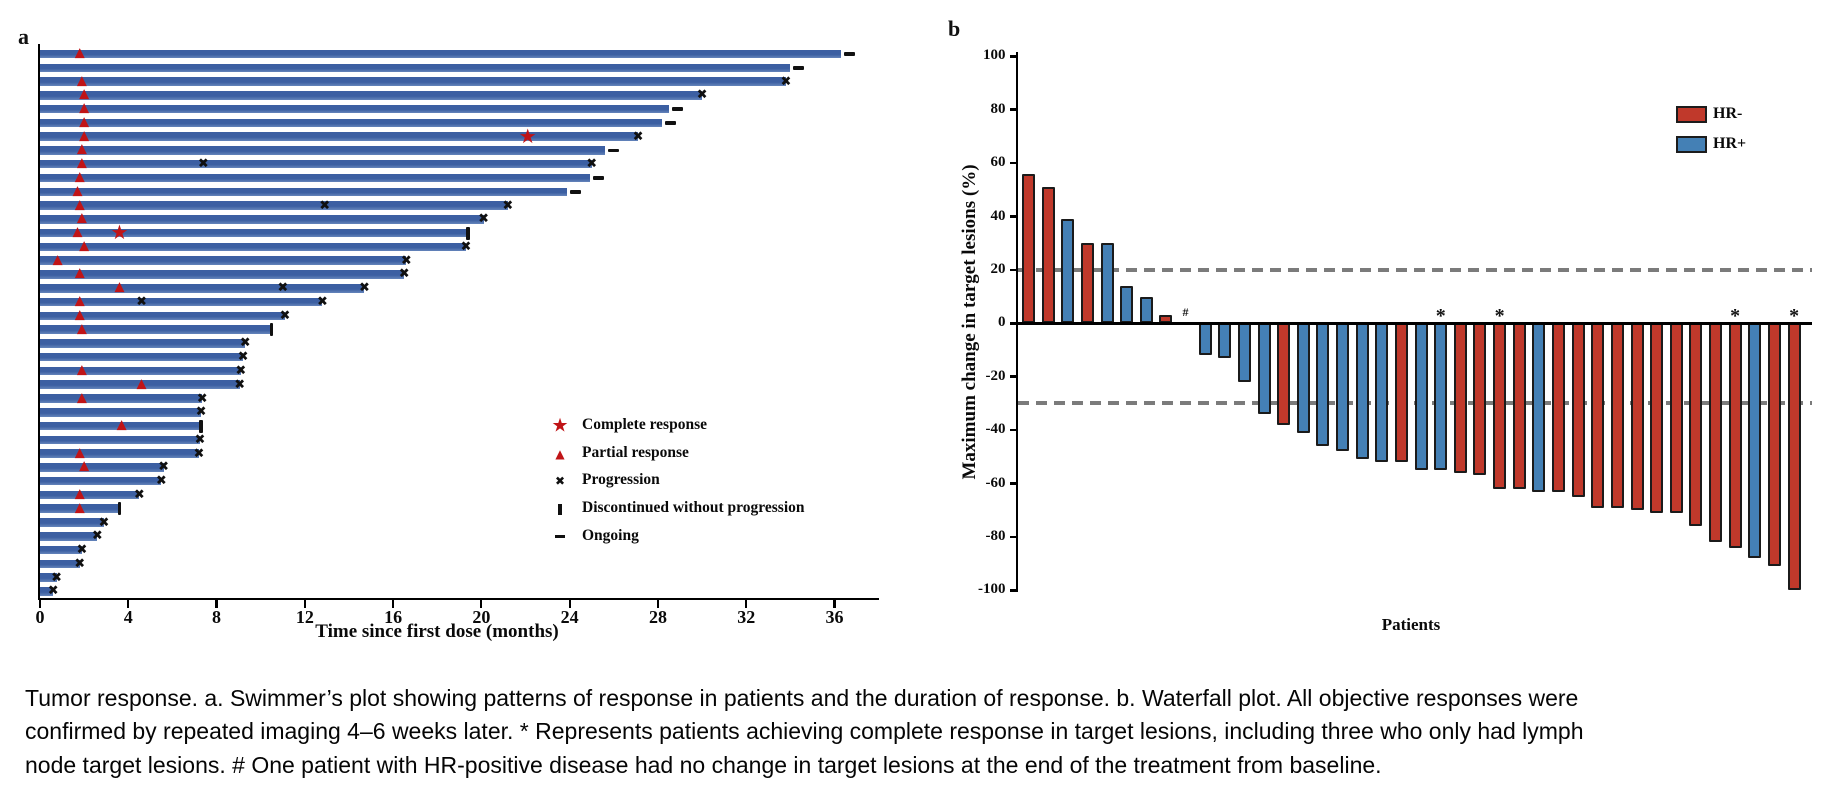 This screenshot has height=803, width=1835. What do you see at coordinates (995, 535) in the screenshot?
I see `waterfall-y-tick-label: -80` at bounding box center [995, 535].